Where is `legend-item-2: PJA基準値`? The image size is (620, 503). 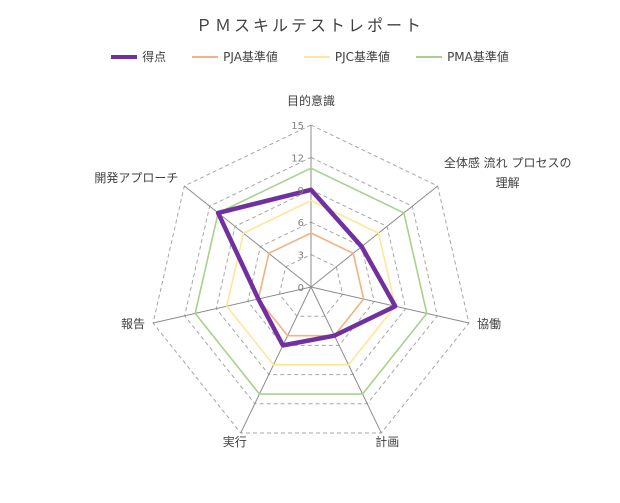
legend-item-2: PJA基準値 is located at coordinates (235, 56).